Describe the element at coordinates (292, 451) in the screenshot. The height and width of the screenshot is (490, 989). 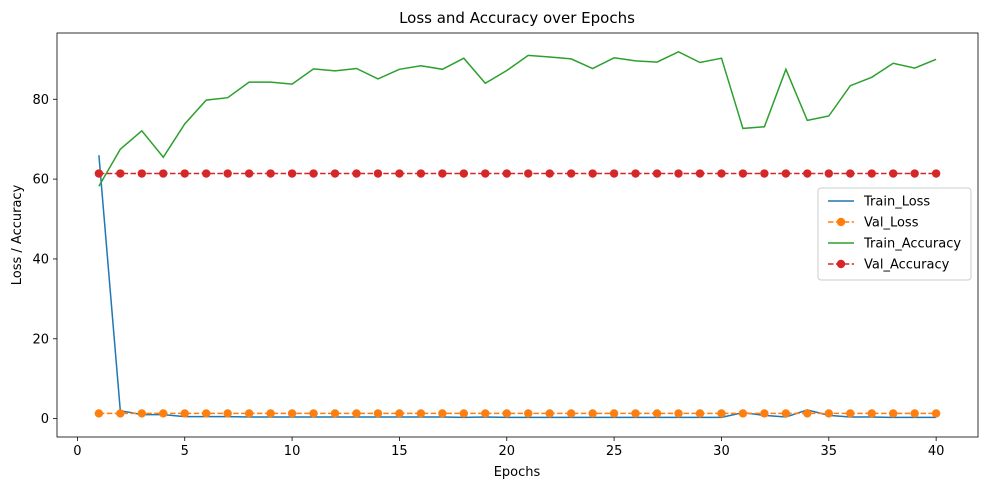
I see `x-tick-label: 10` at that location.